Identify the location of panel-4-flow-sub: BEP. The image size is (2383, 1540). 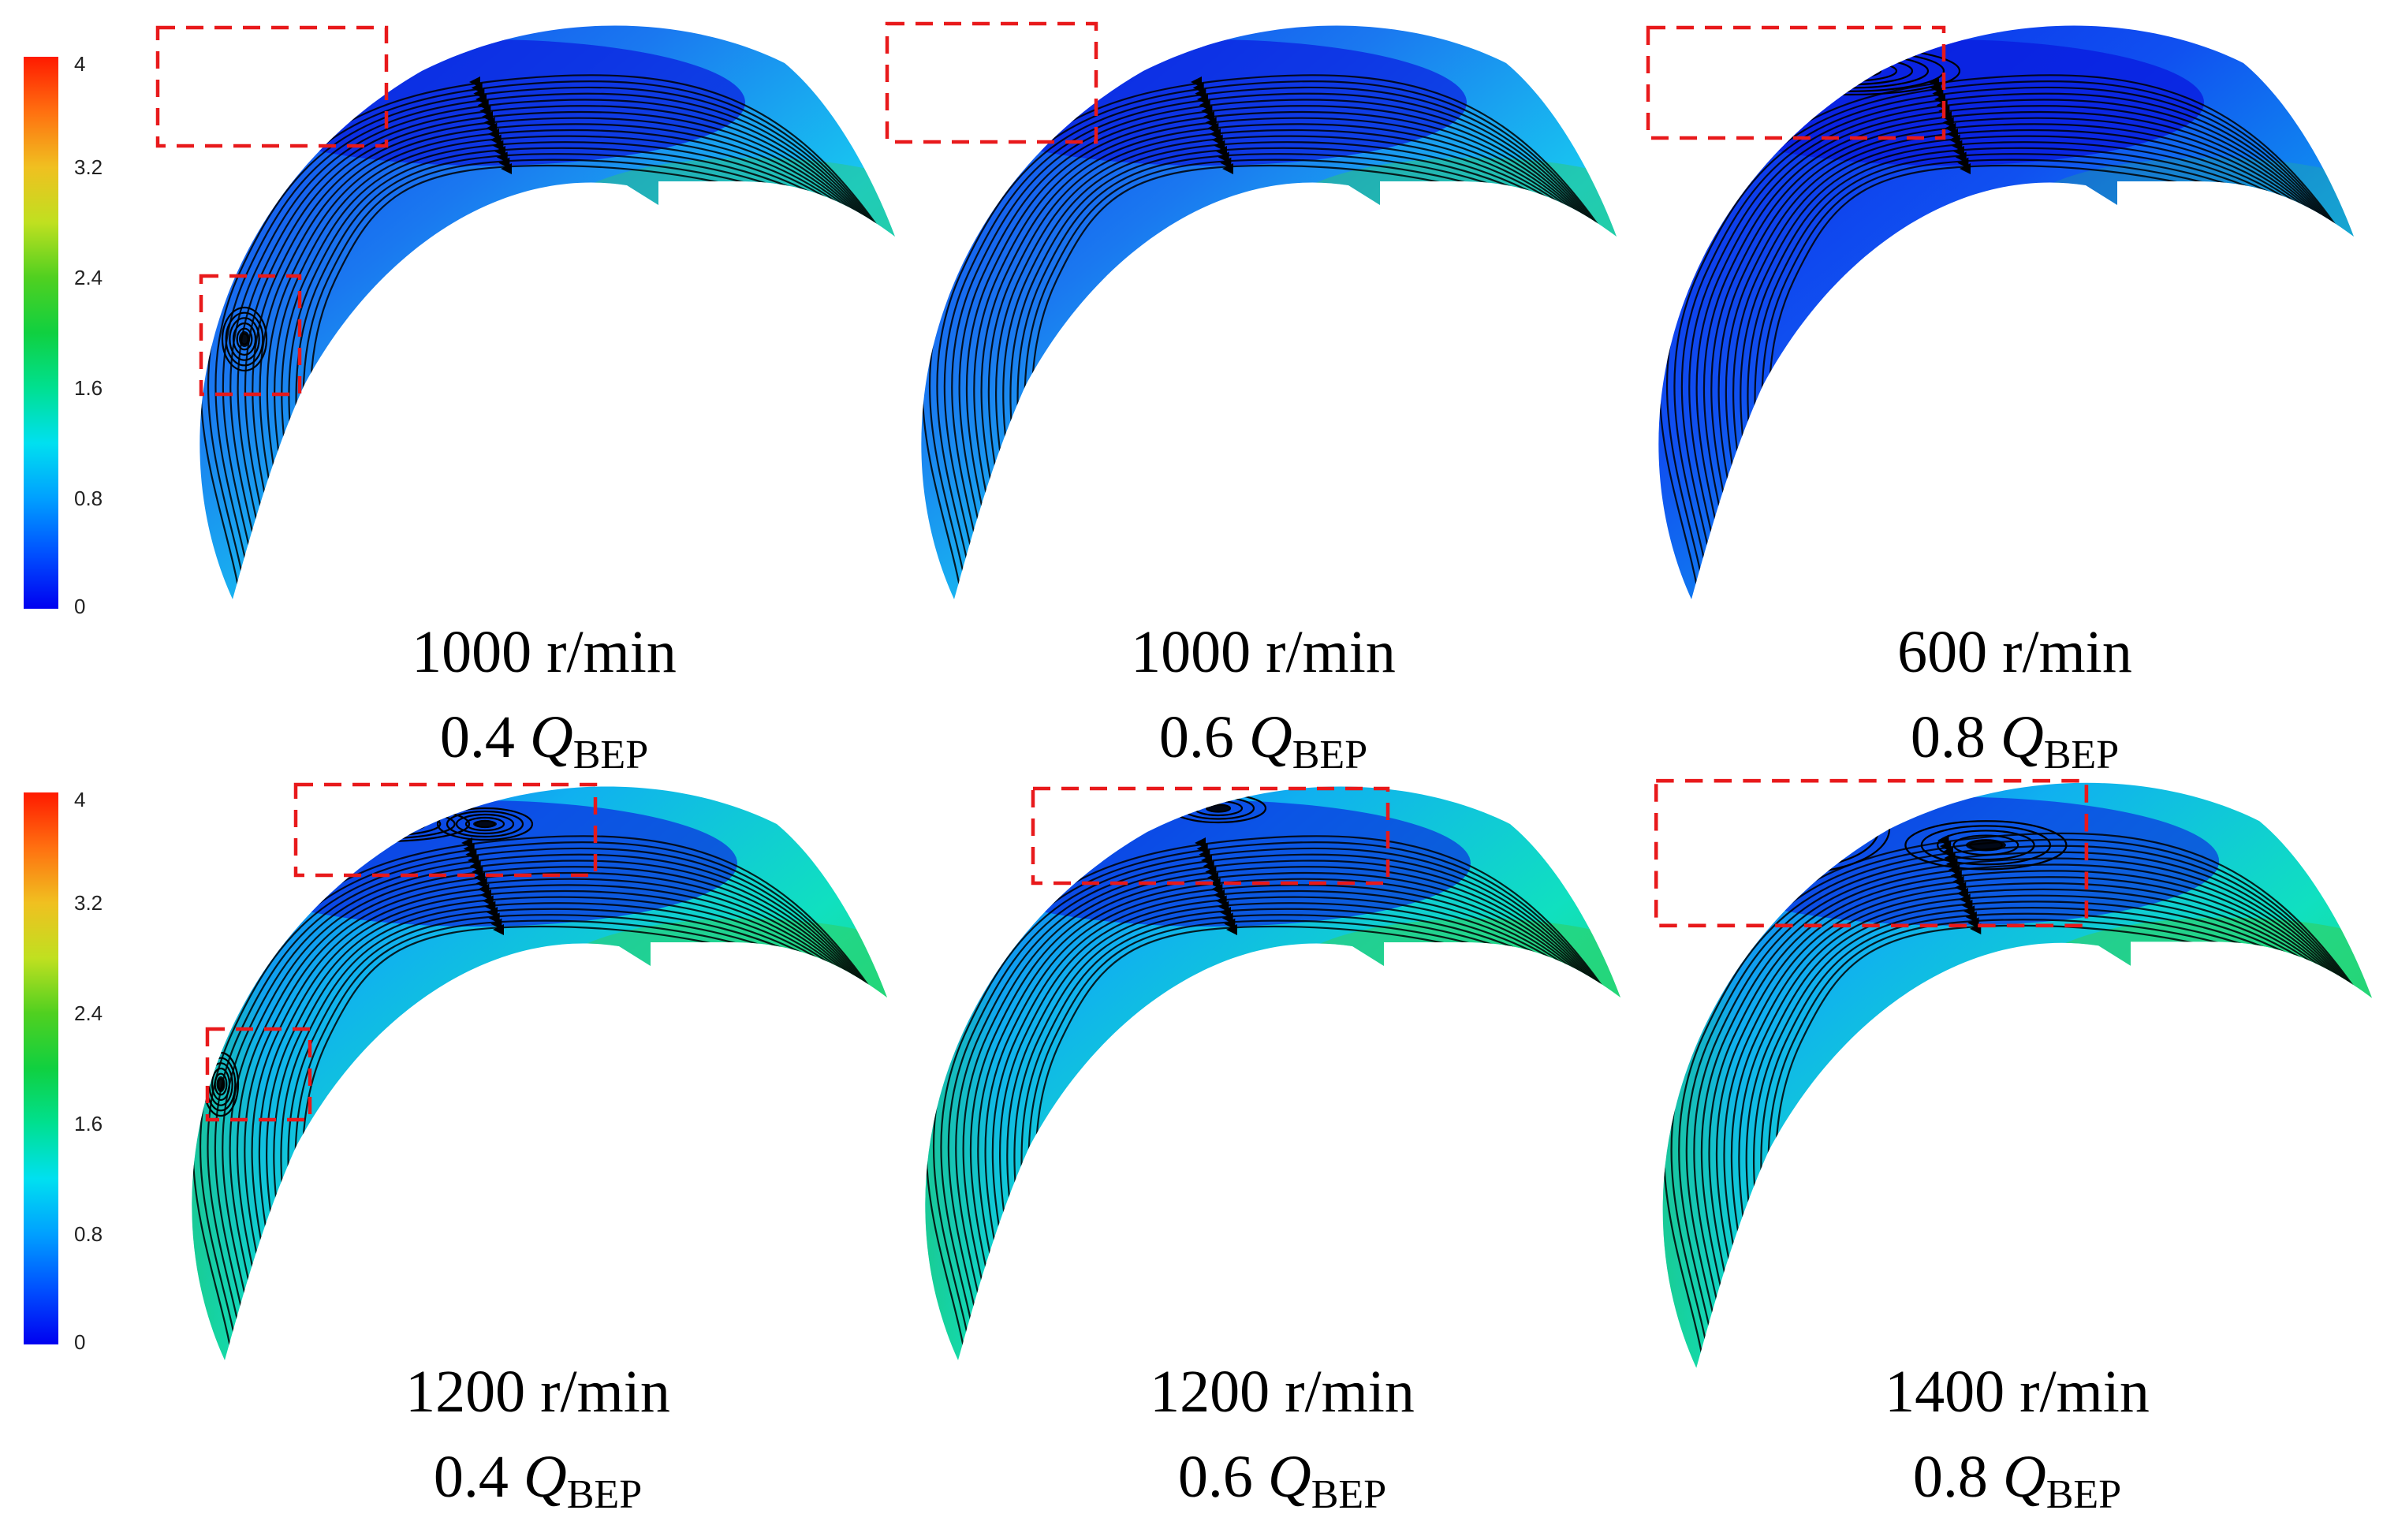
(604, 1494).